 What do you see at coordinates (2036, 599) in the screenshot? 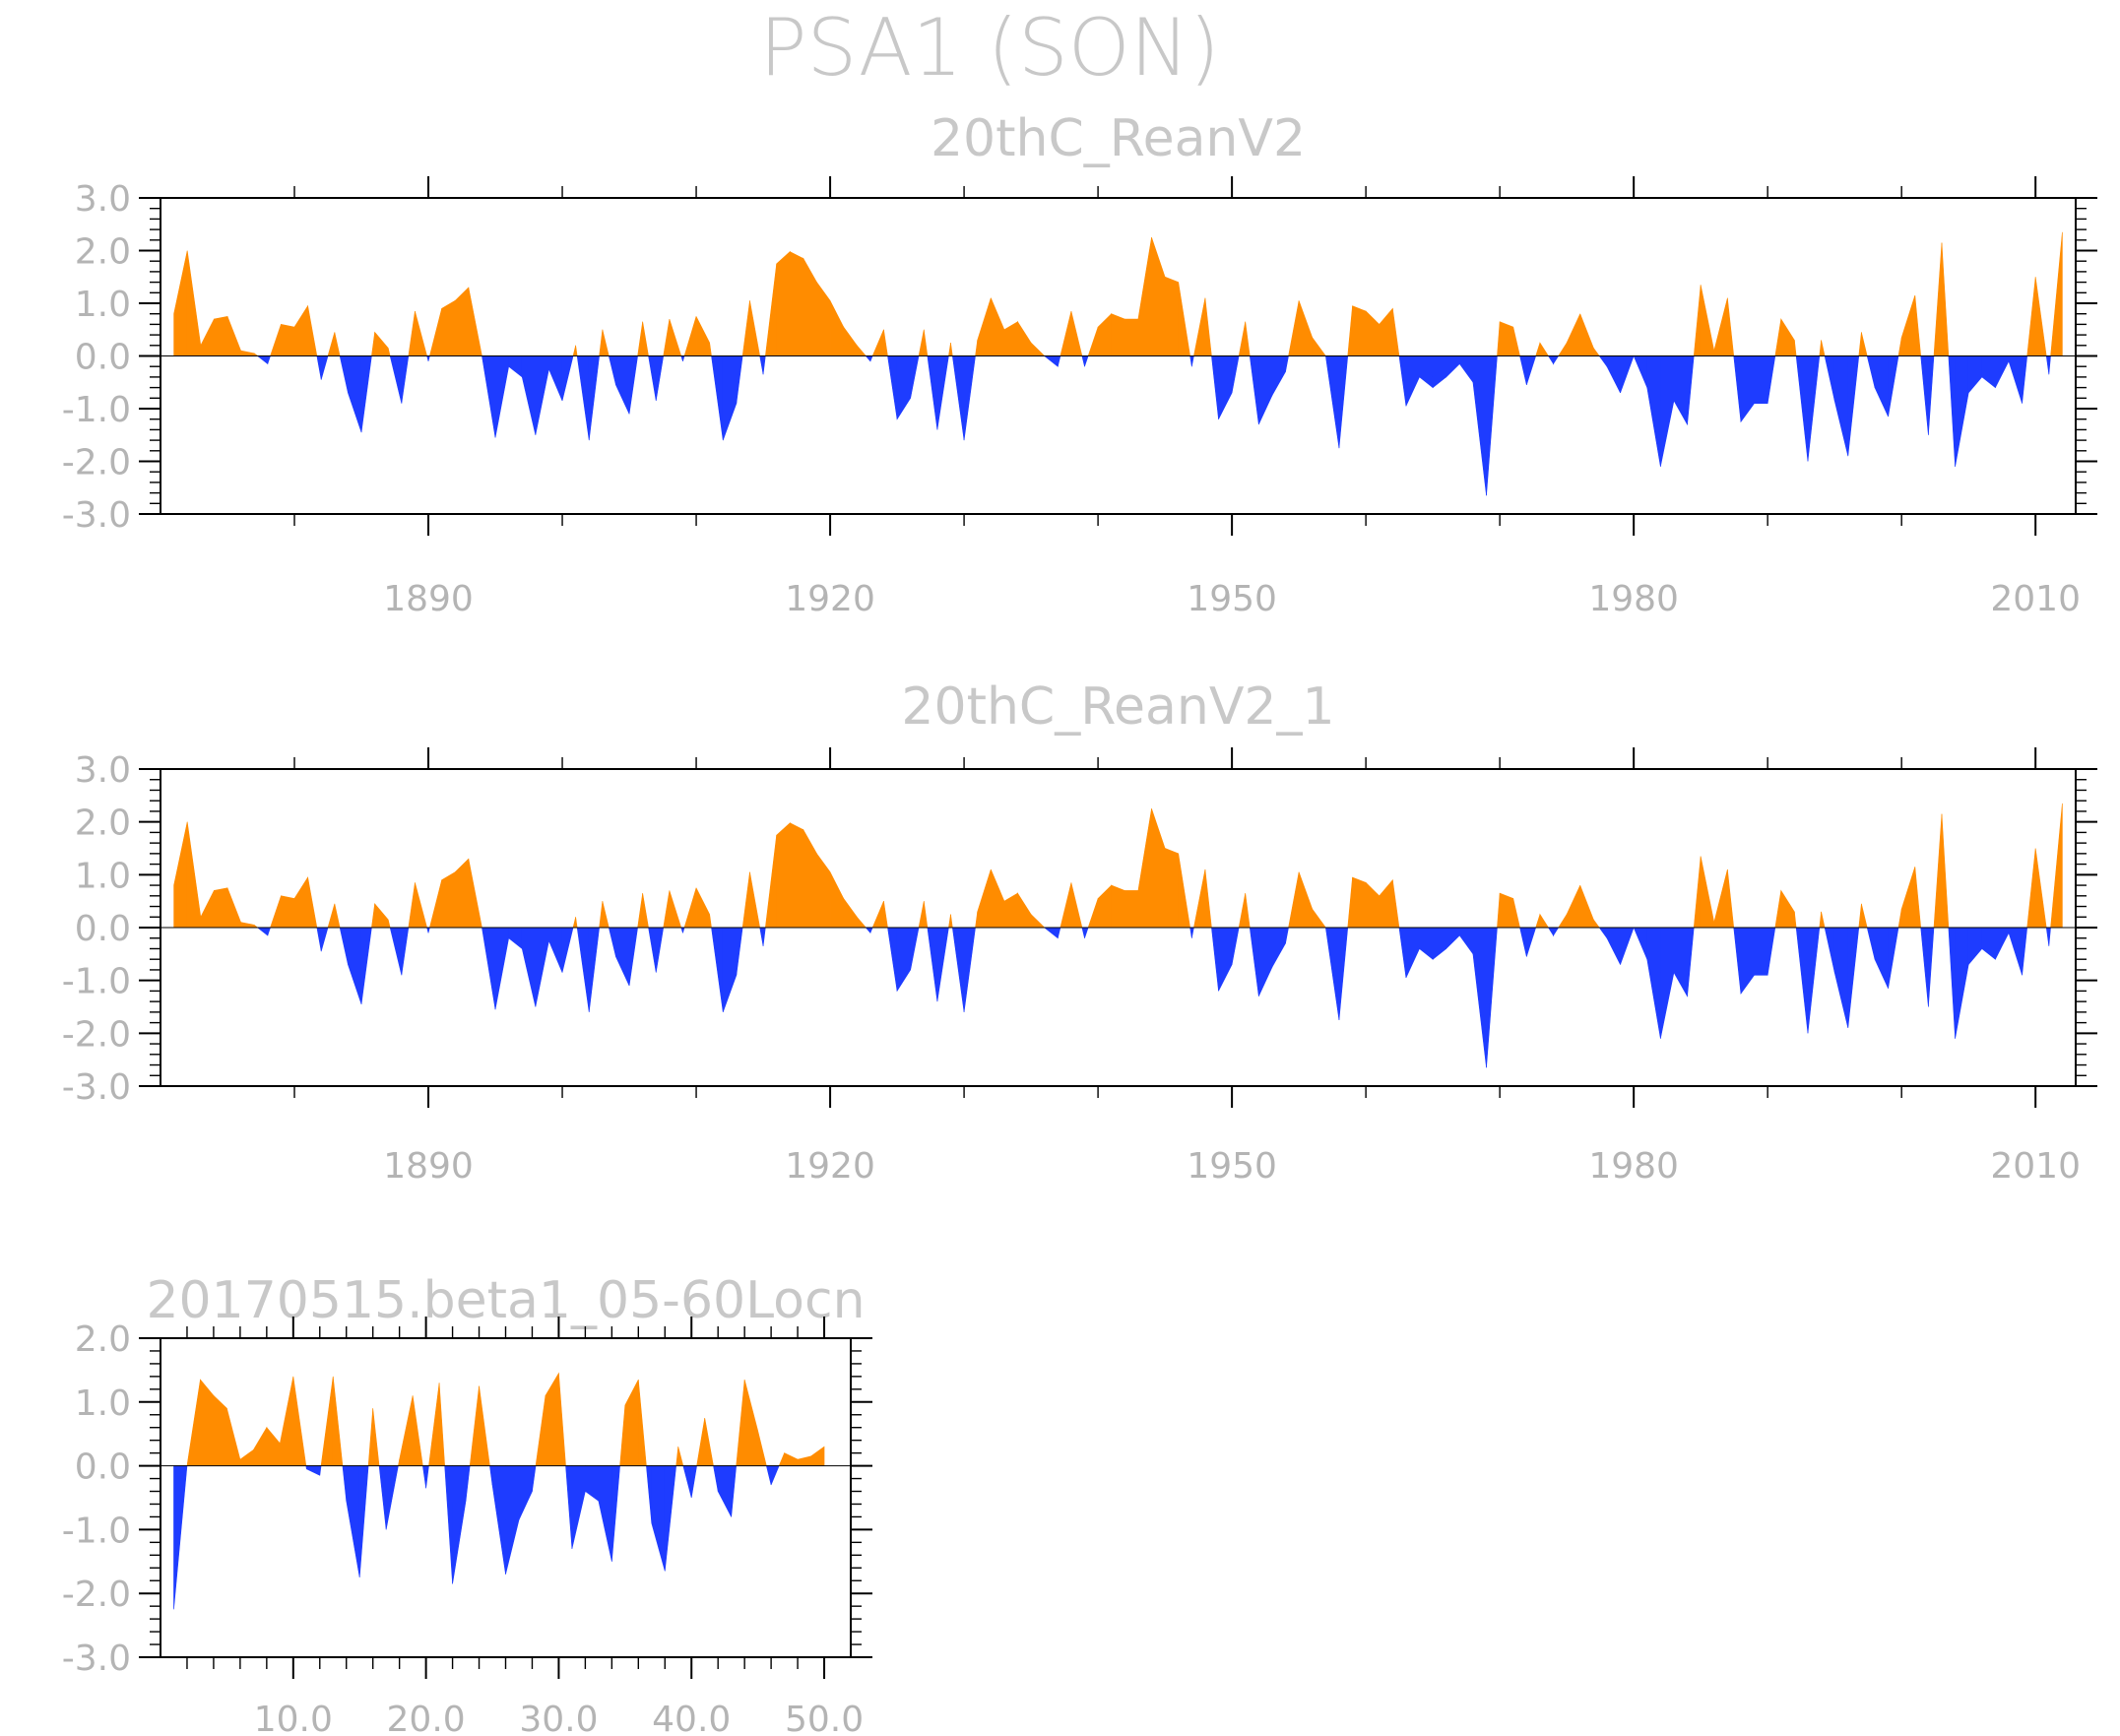
I see `x-tick-label: 2010` at bounding box center [2036, 599].